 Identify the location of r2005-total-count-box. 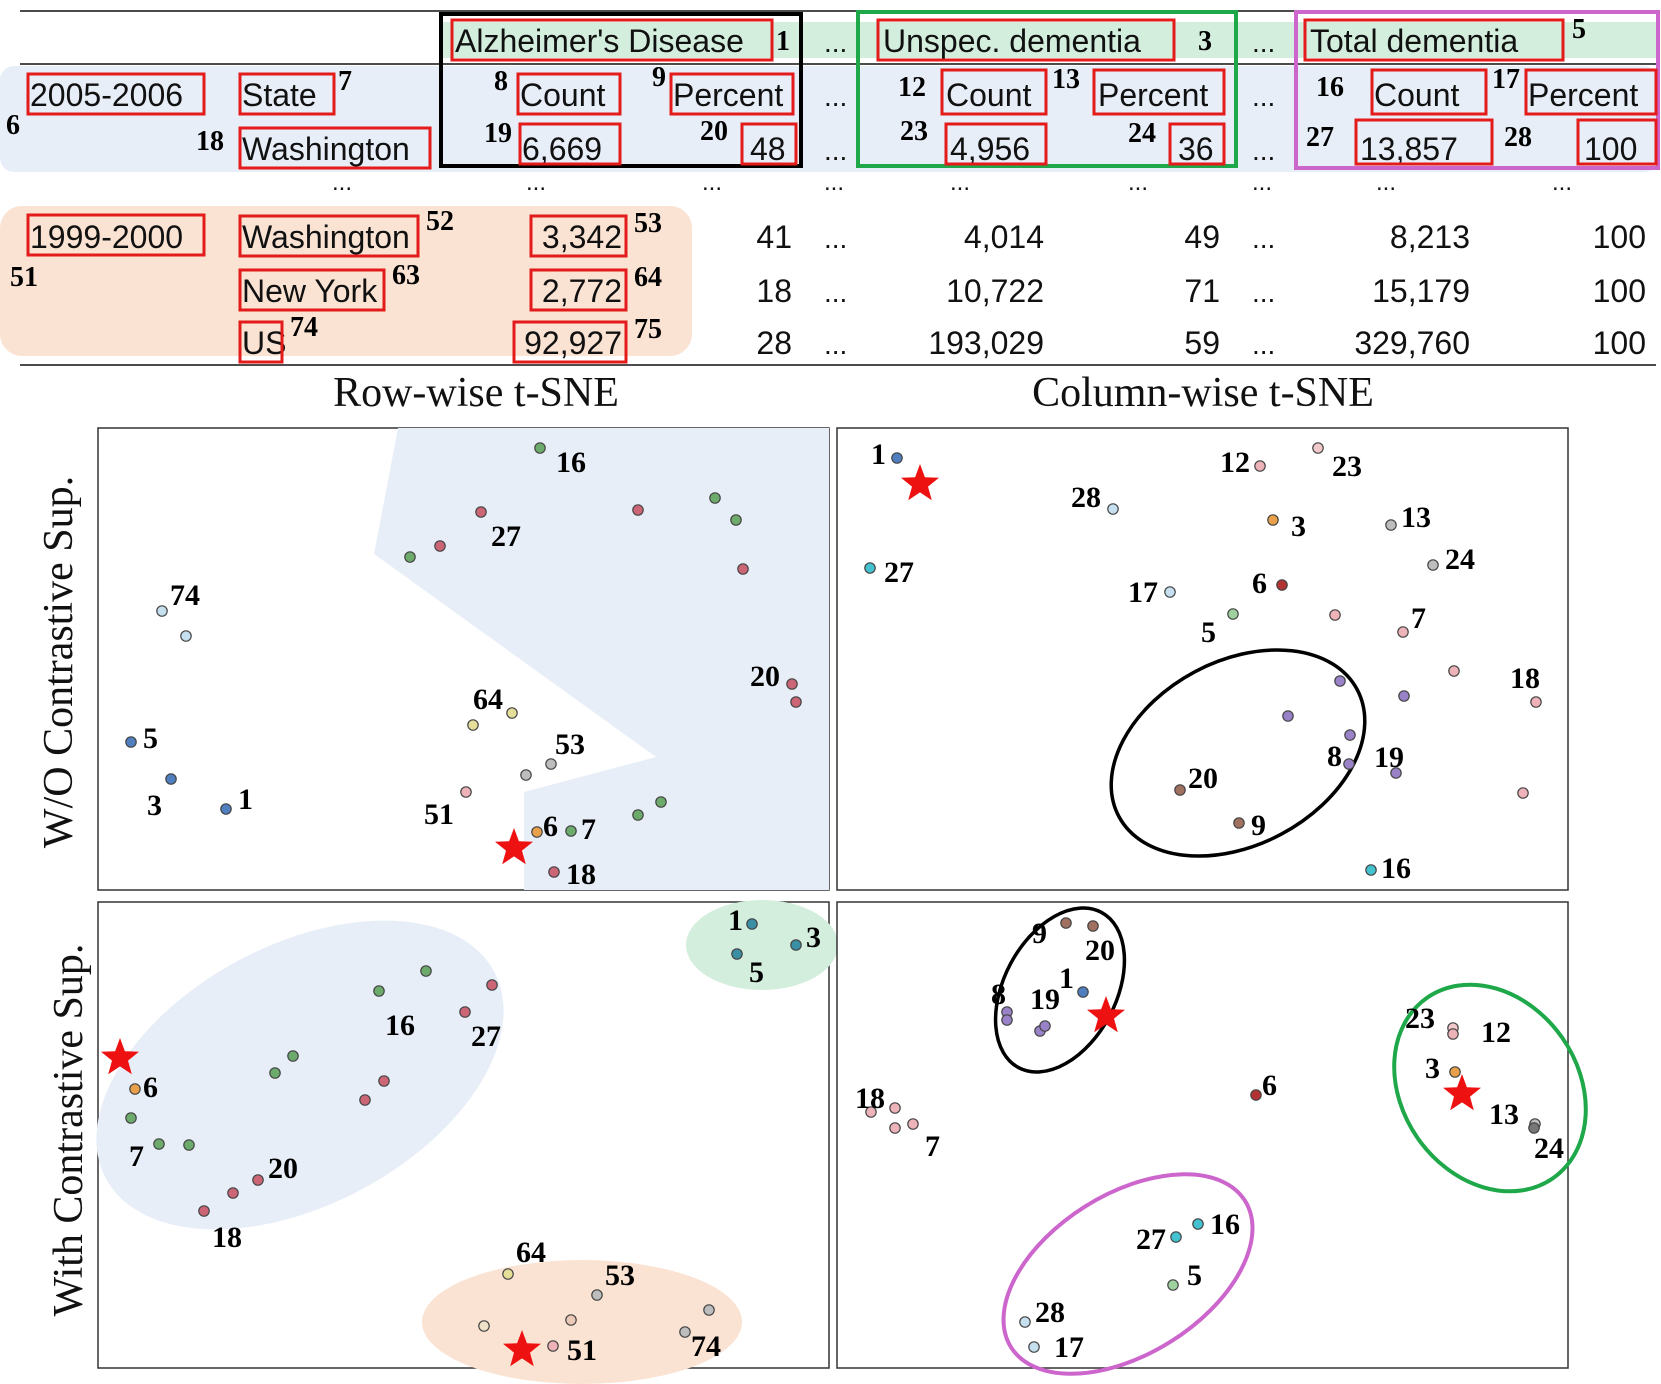
(1424, 142).